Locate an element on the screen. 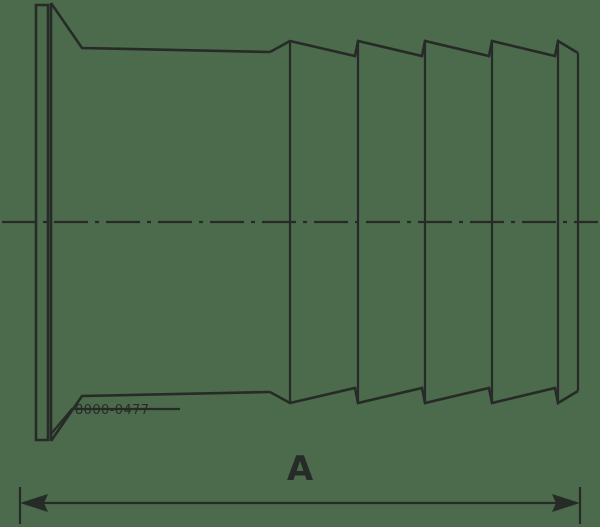 The image size is (600, 527). dimension-arrow-left is located at coordinates (34, 503).